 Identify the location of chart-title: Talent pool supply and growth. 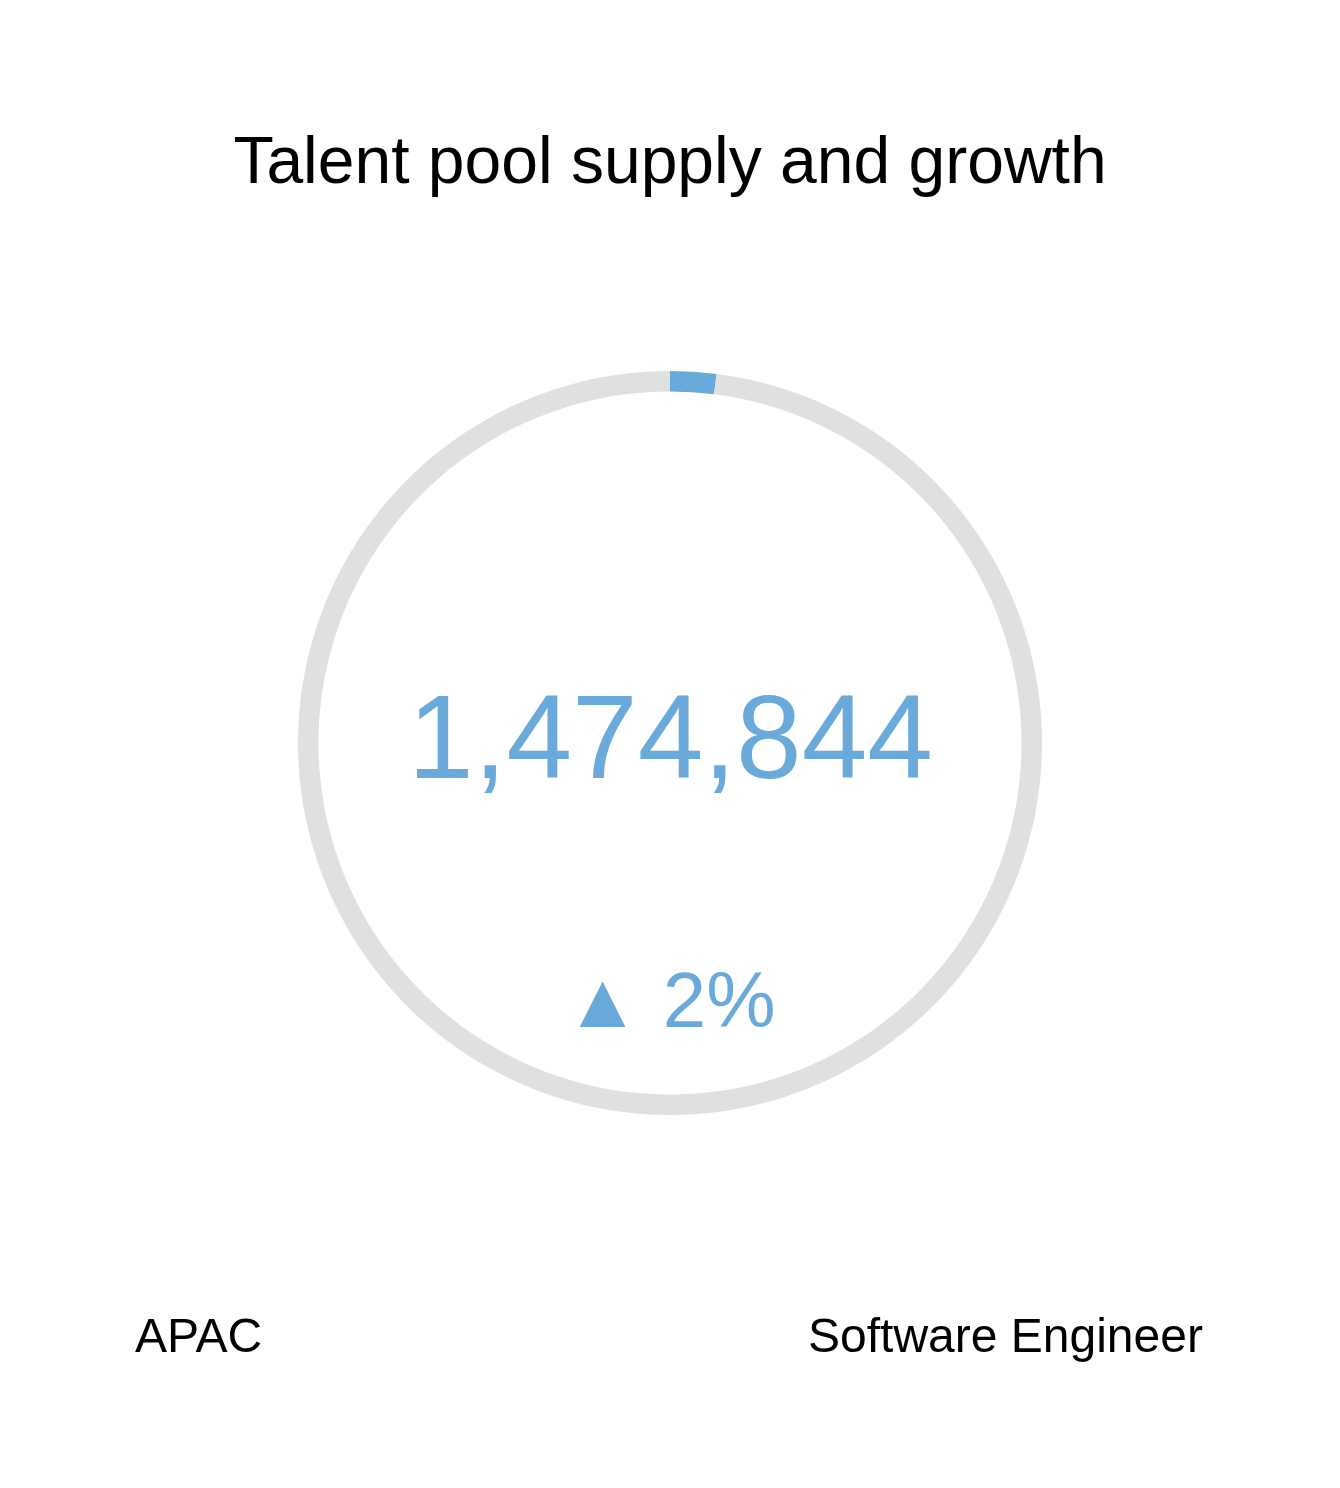
(670, 160).